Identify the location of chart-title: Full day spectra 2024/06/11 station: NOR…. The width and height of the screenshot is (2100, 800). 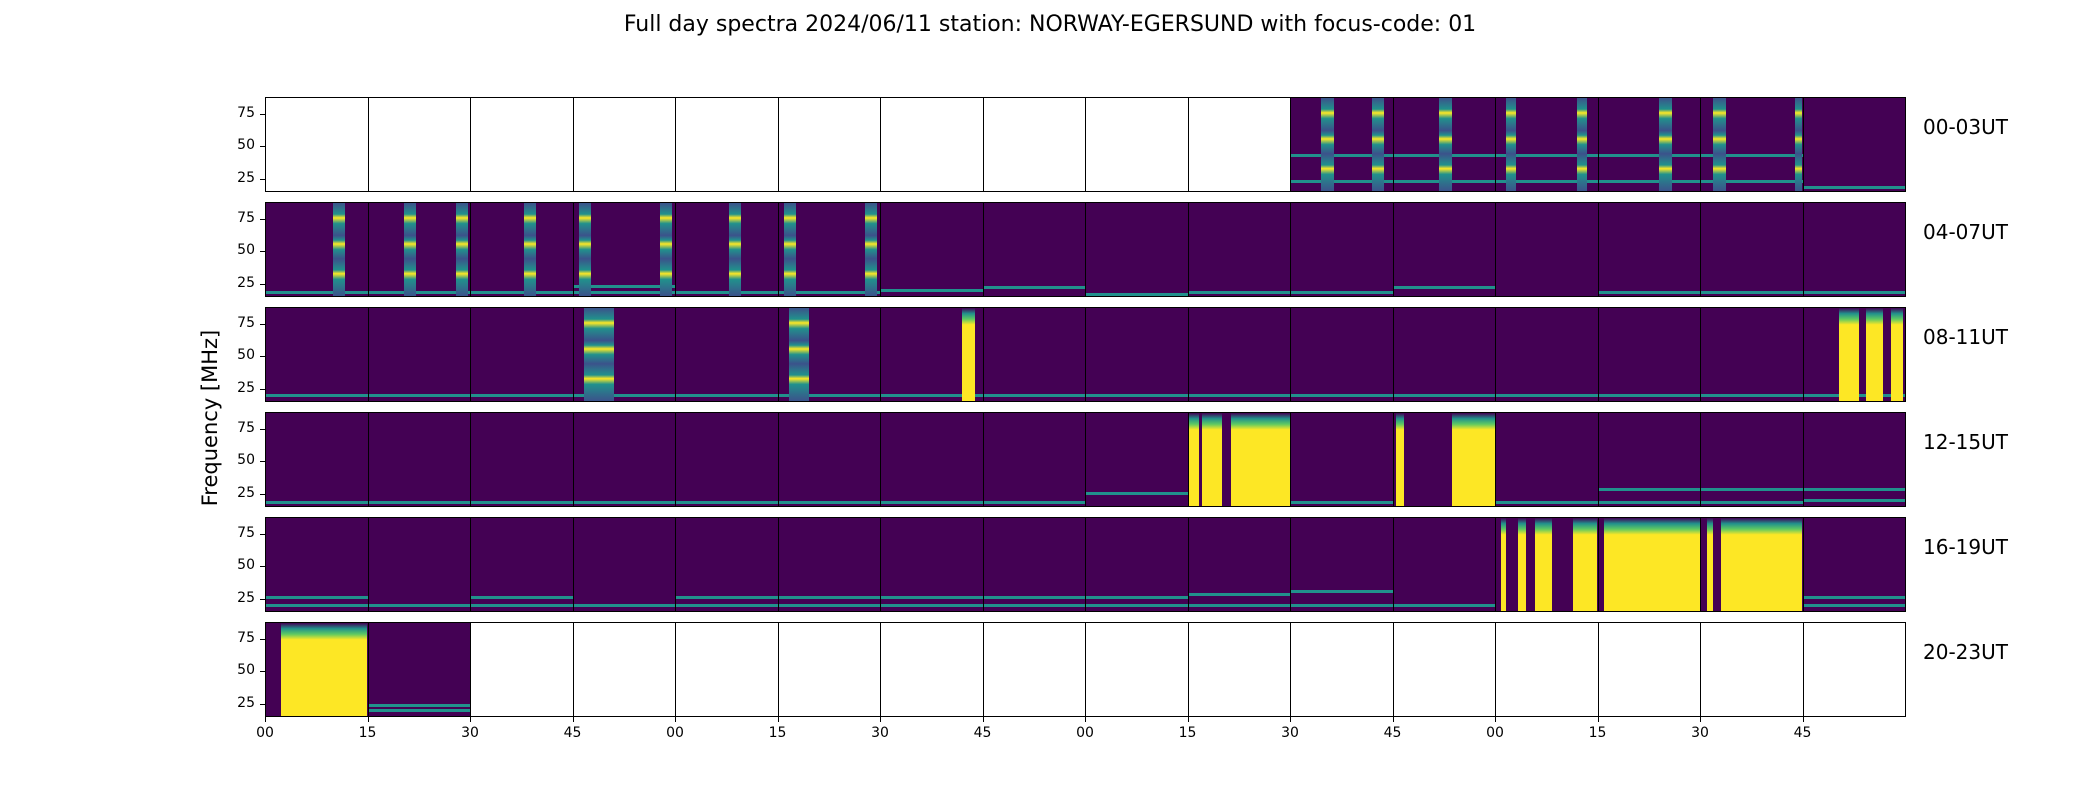
(1050, 24).